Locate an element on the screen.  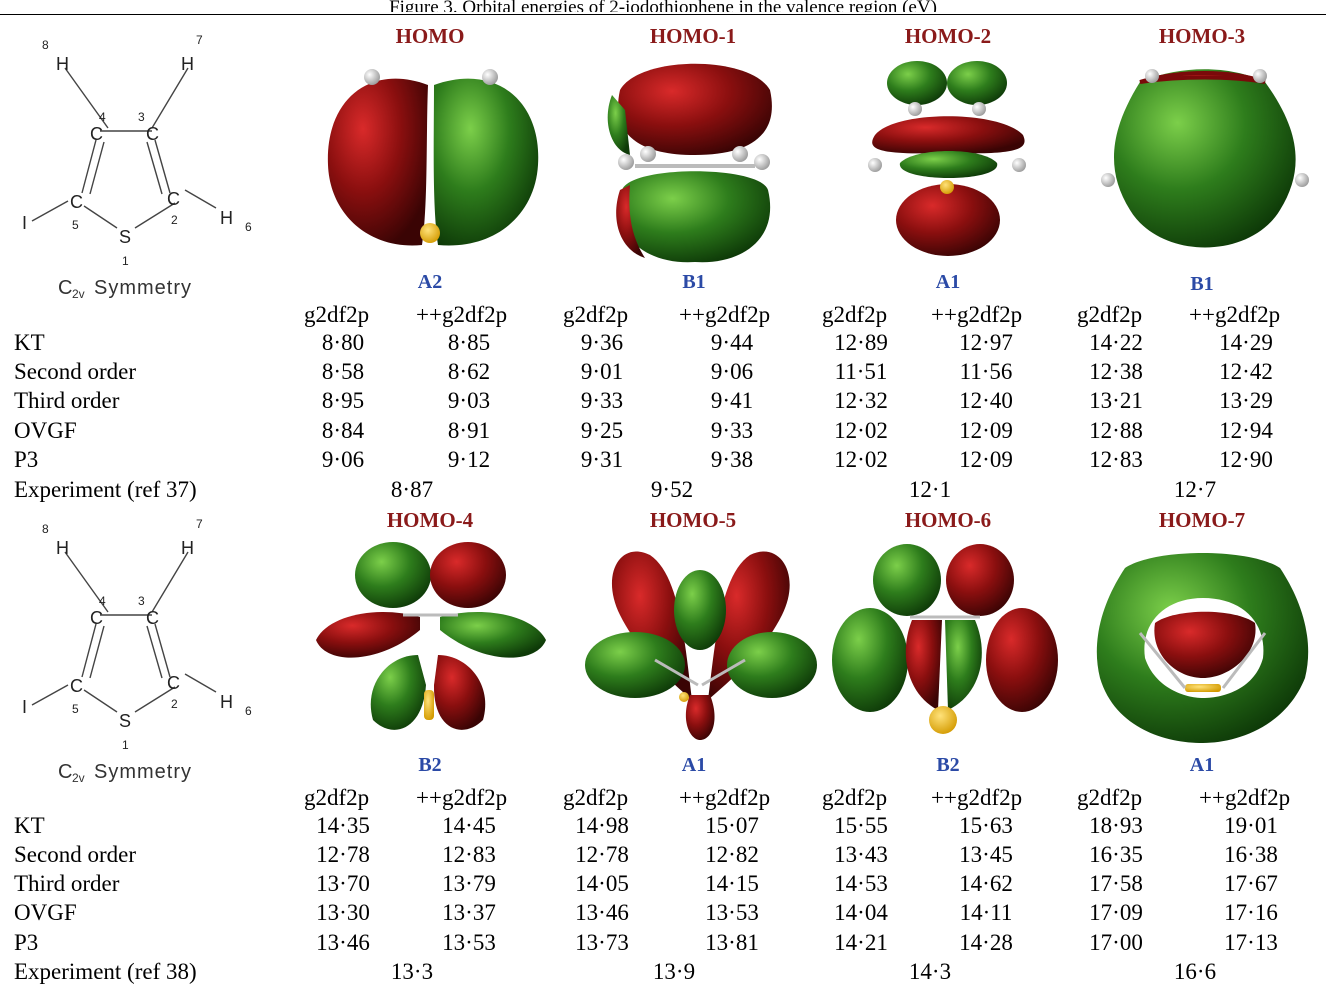
atom-c5: C is located at coordinates (76, 202).